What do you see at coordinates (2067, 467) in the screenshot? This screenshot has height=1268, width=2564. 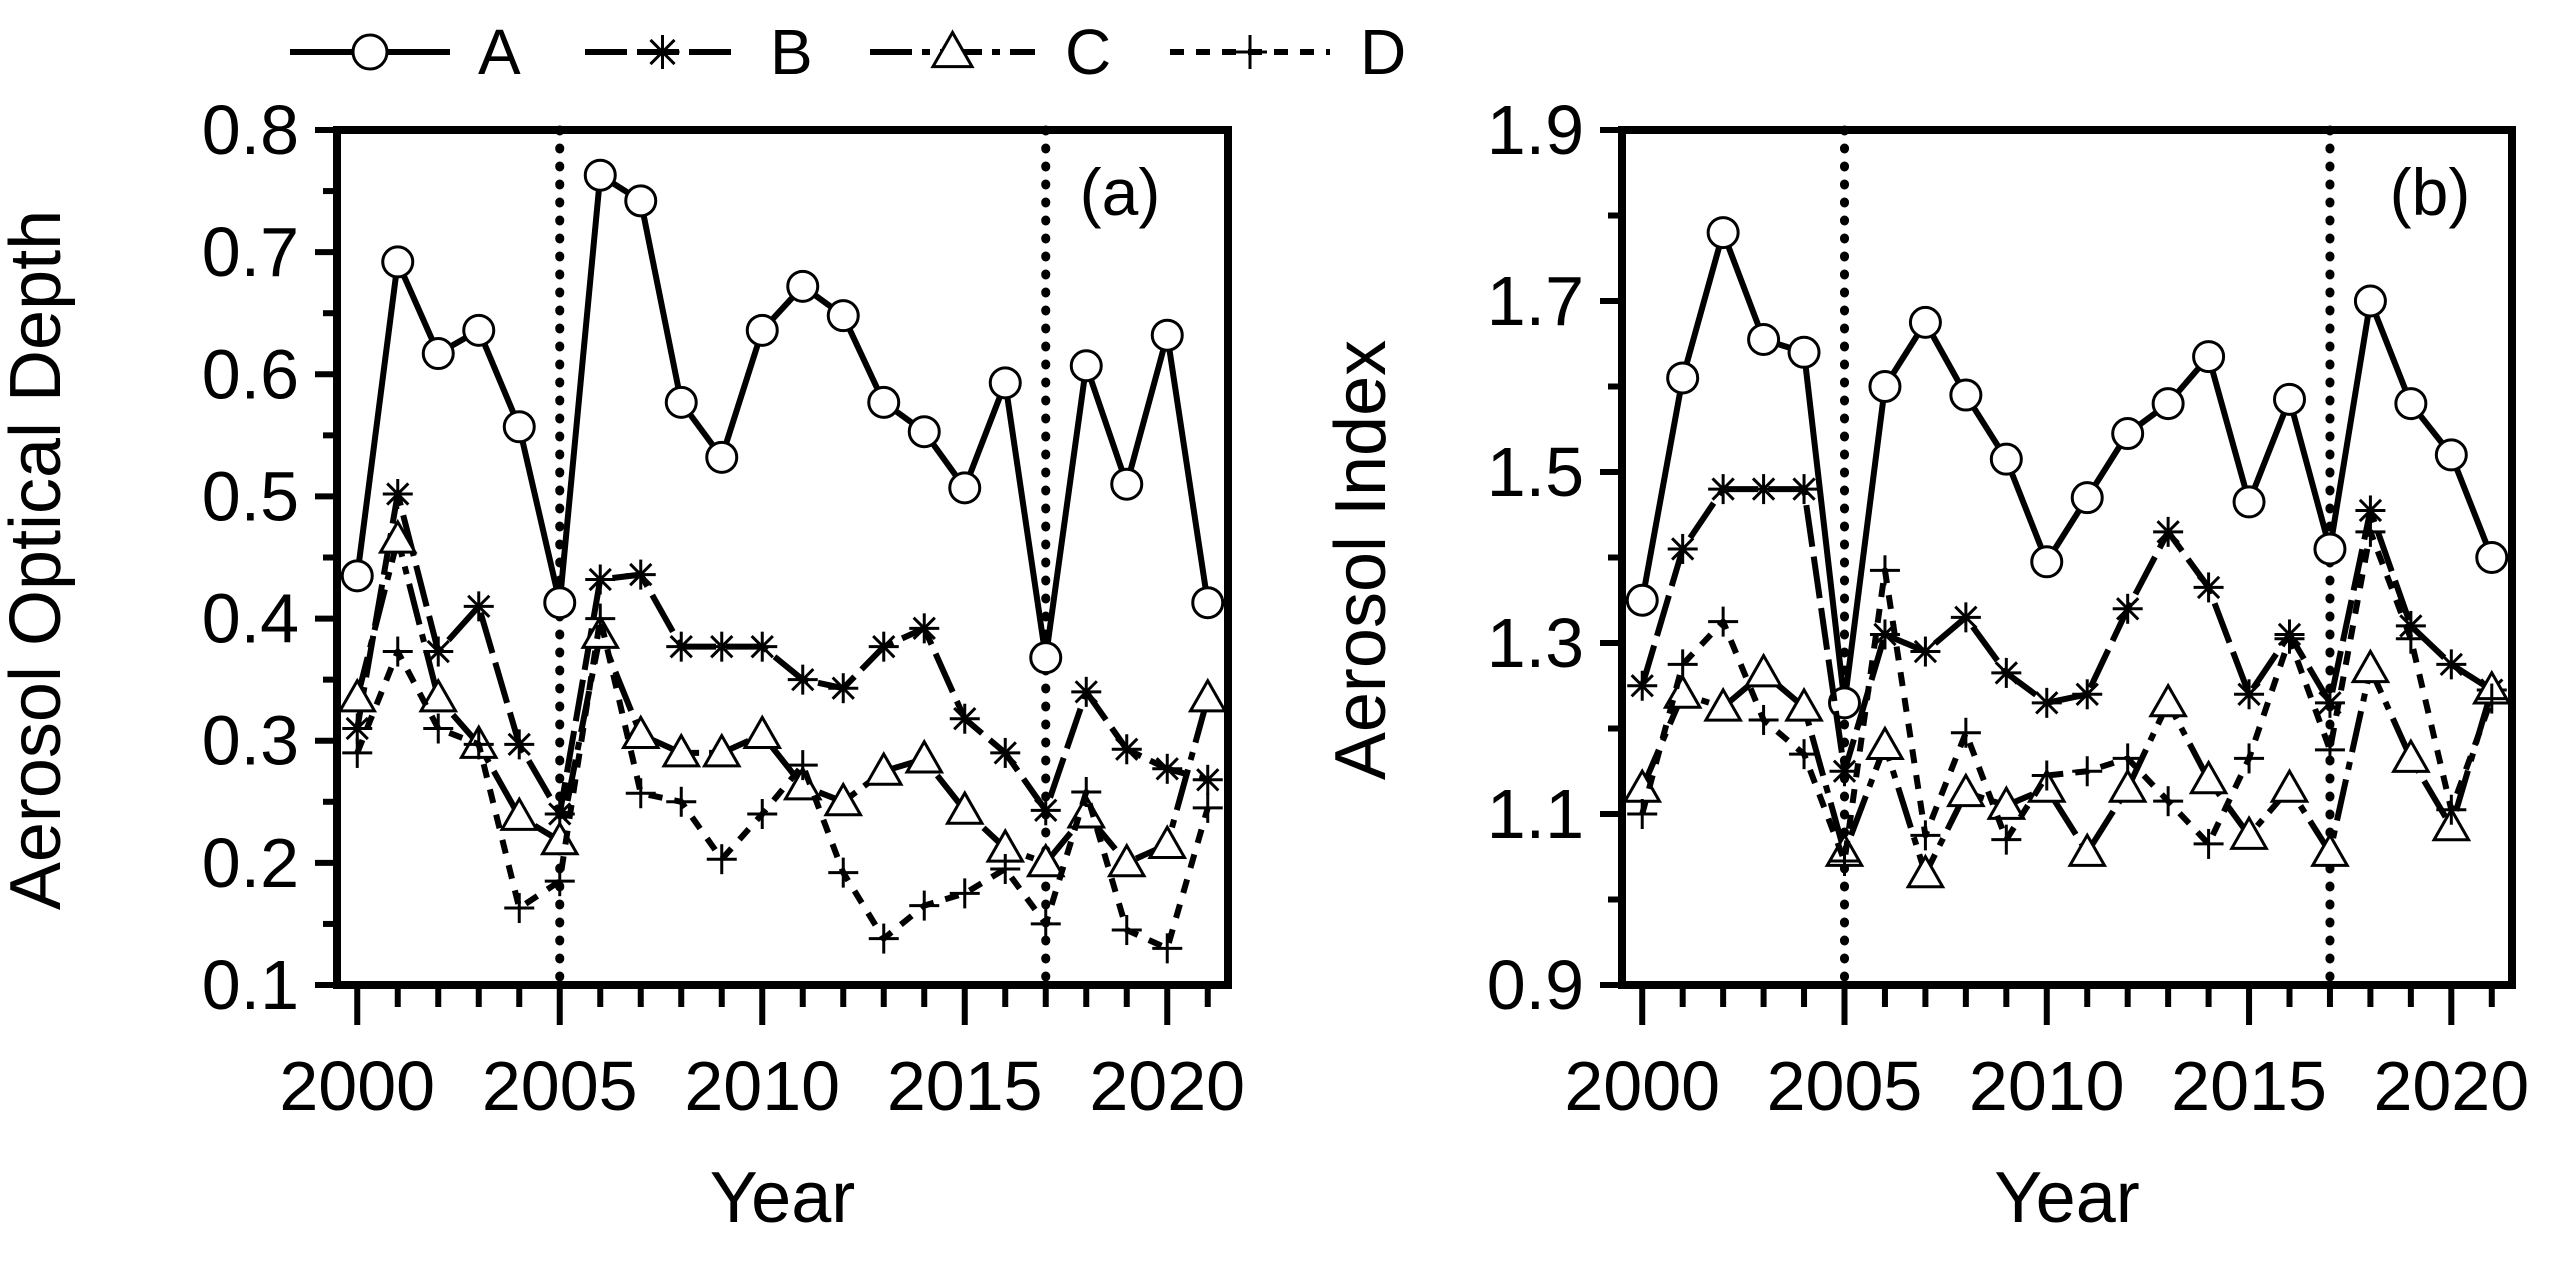 I see `series-line-a` at bounding box center [2067, 467].